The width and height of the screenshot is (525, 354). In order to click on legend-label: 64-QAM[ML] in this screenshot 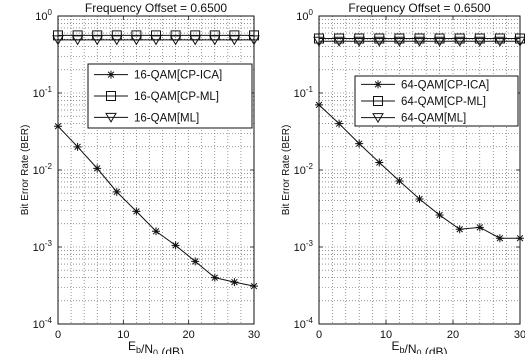, I will do `click(433, 119)`.